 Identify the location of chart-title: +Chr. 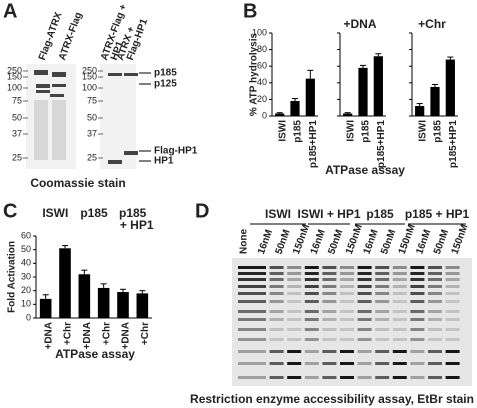
(432, 24).